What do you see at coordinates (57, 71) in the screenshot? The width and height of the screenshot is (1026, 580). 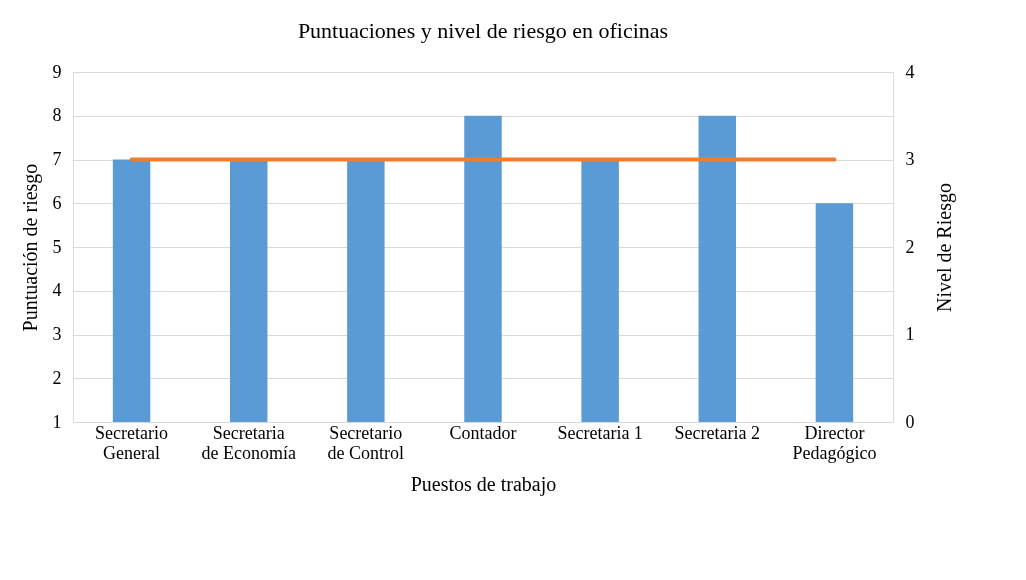 I see `y-tick-label: 9` at bounding box center [57, 71].